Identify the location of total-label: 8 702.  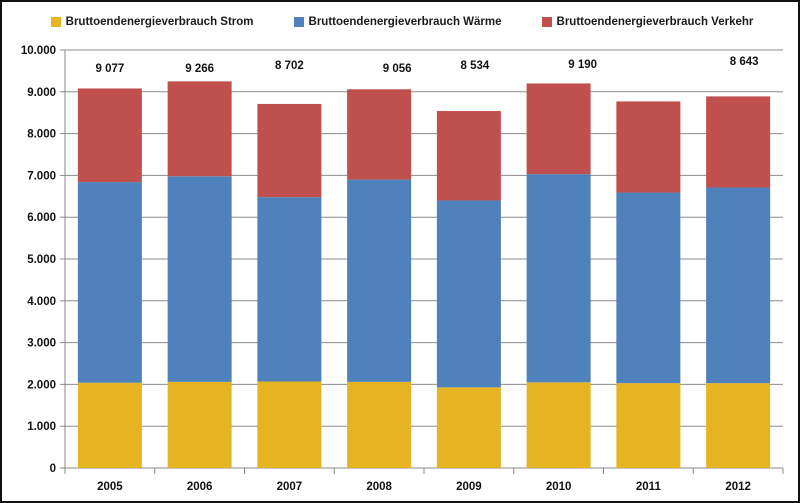
(289, 66).